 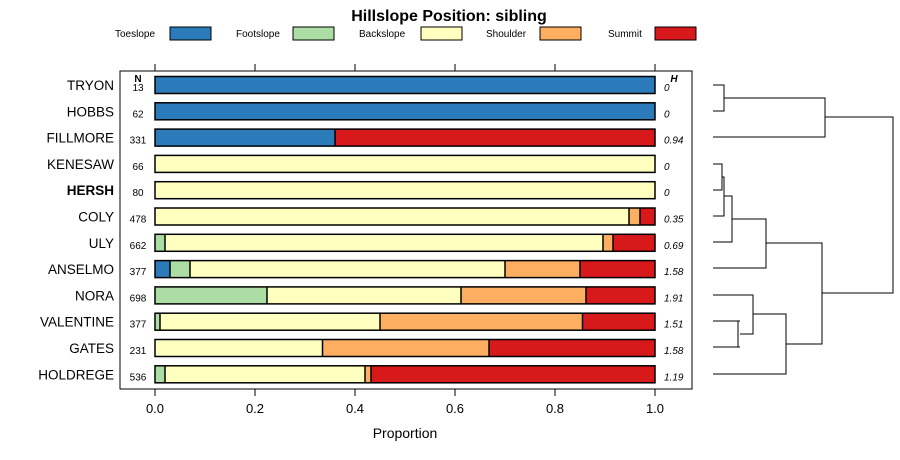 What do you see at coordinates (255, 408) in the screenshot?
I see `x-tick-label: 0.2` at bounding box center [255, 408].